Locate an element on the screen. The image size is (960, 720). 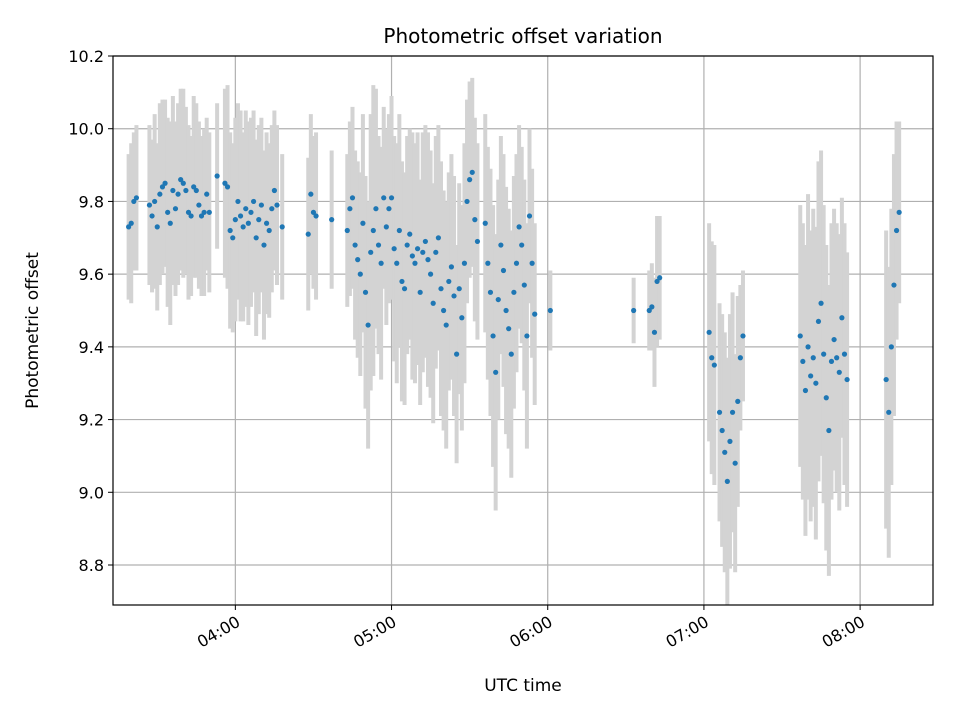
y-tick-label: 10.0 is located at coordinates (86, 129).